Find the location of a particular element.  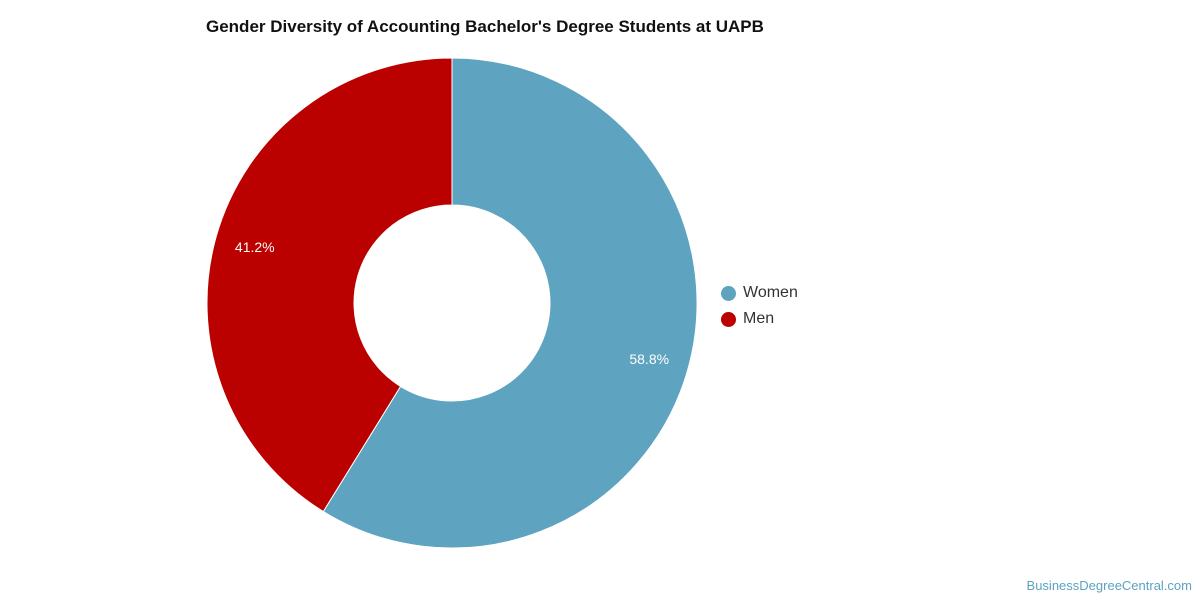

legend: Women Men is located at coordinates (759, 306).